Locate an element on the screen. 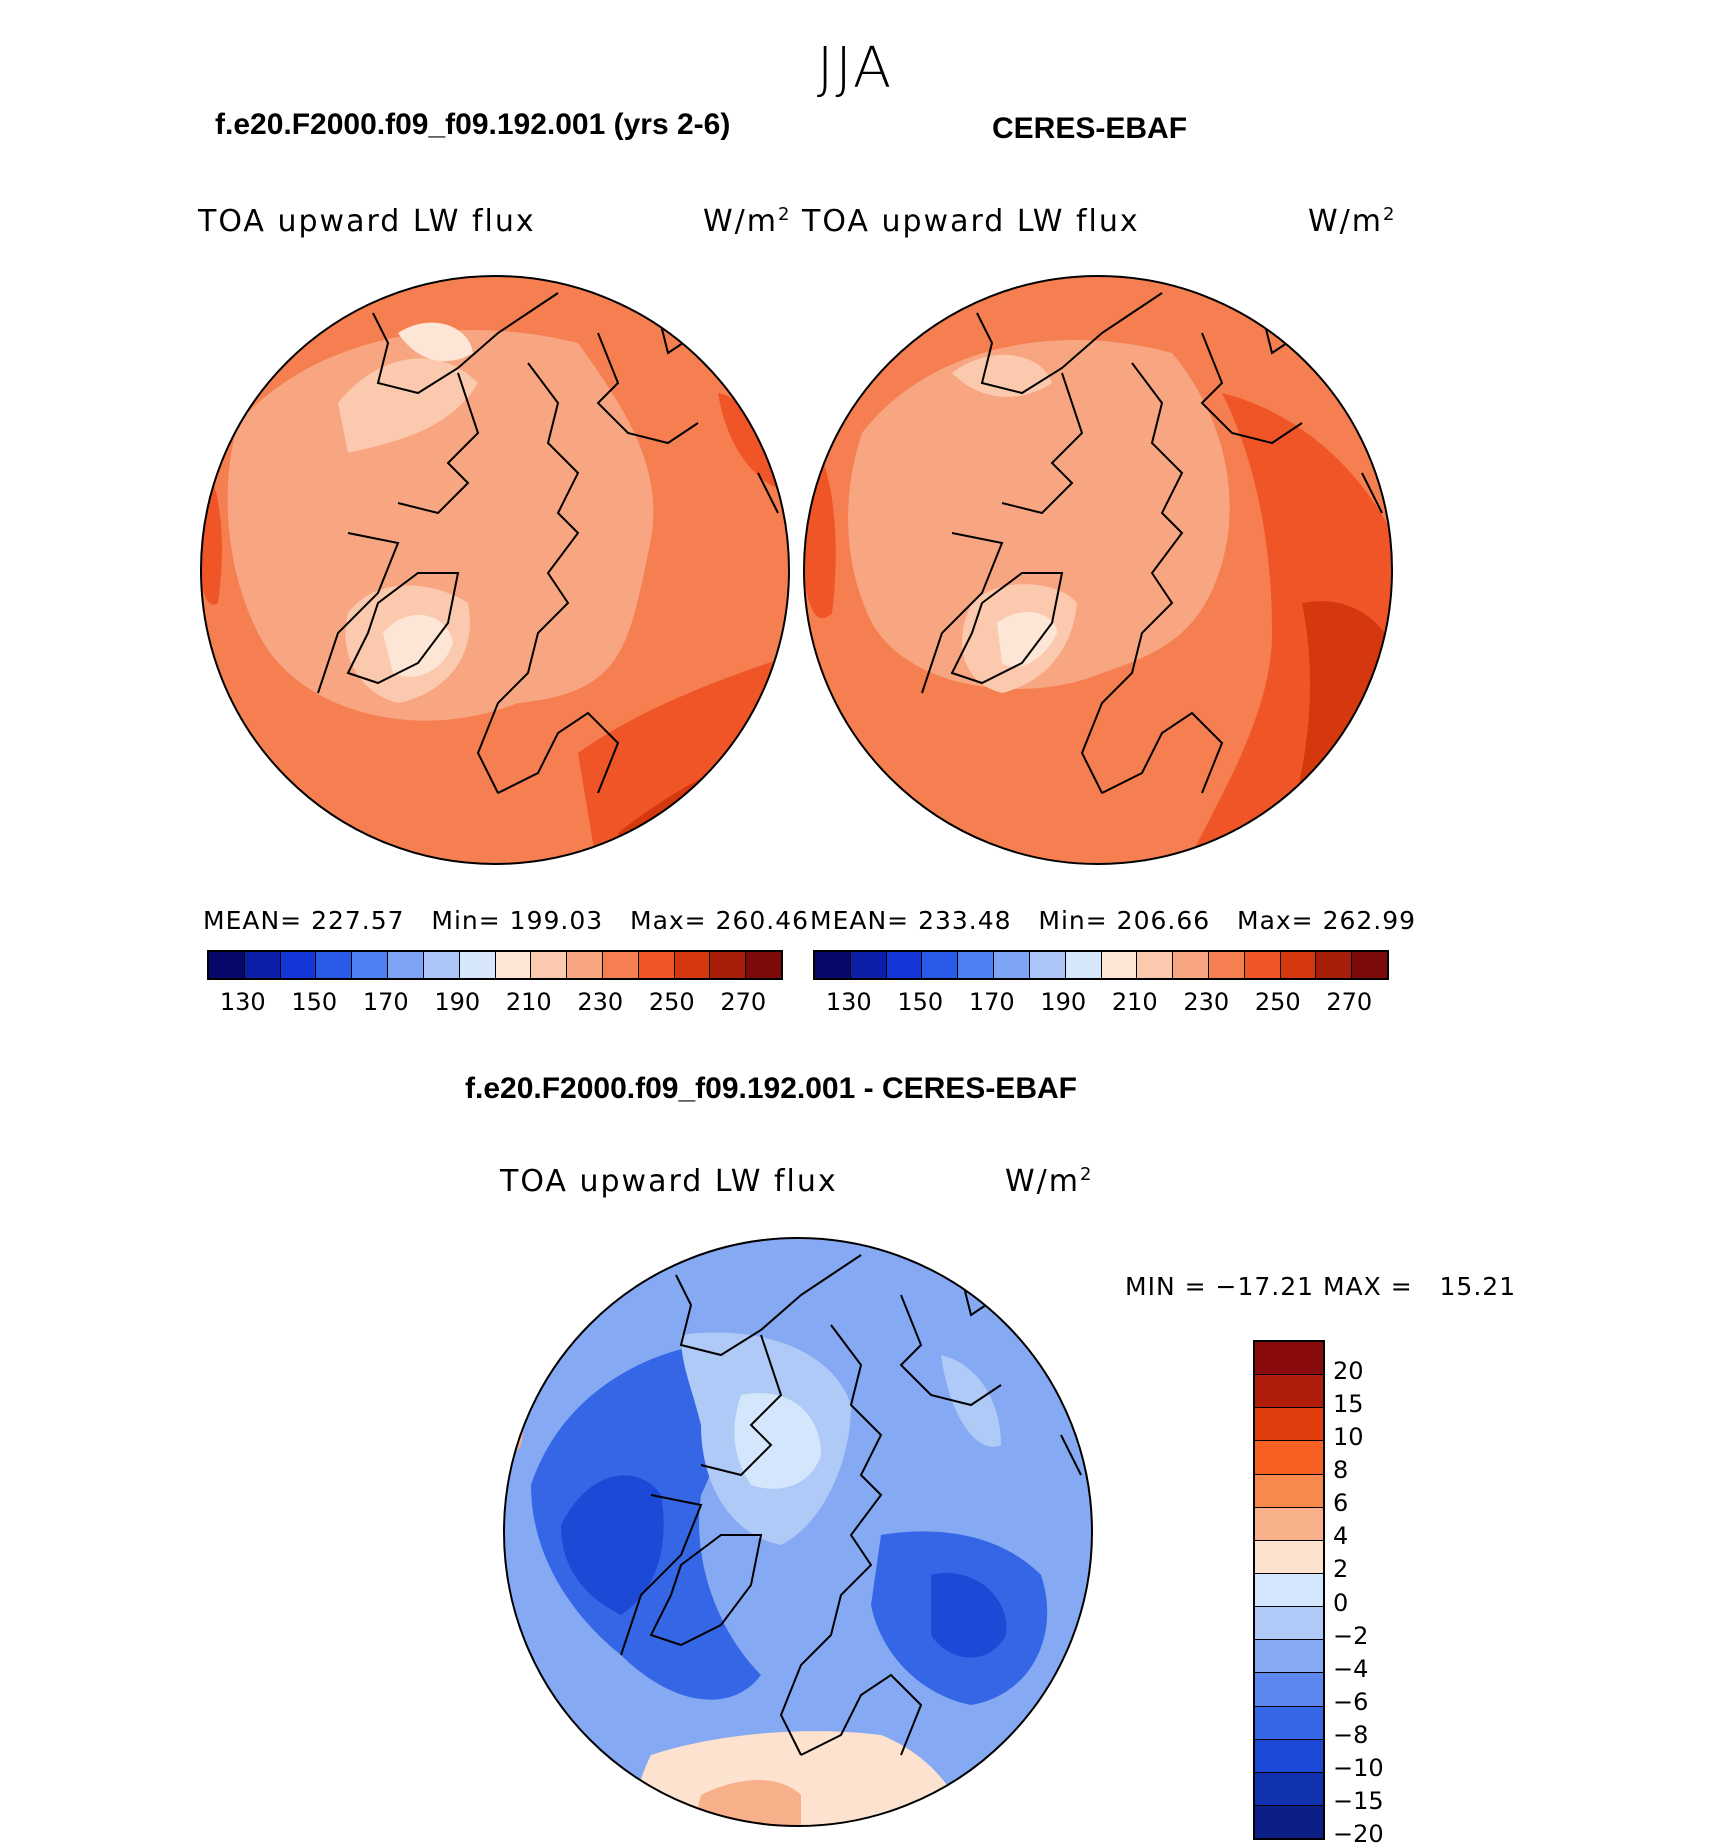 This screenshot has height=1848, width=1710. model-units-label: W/m2 is located at coordinates (747, 221).